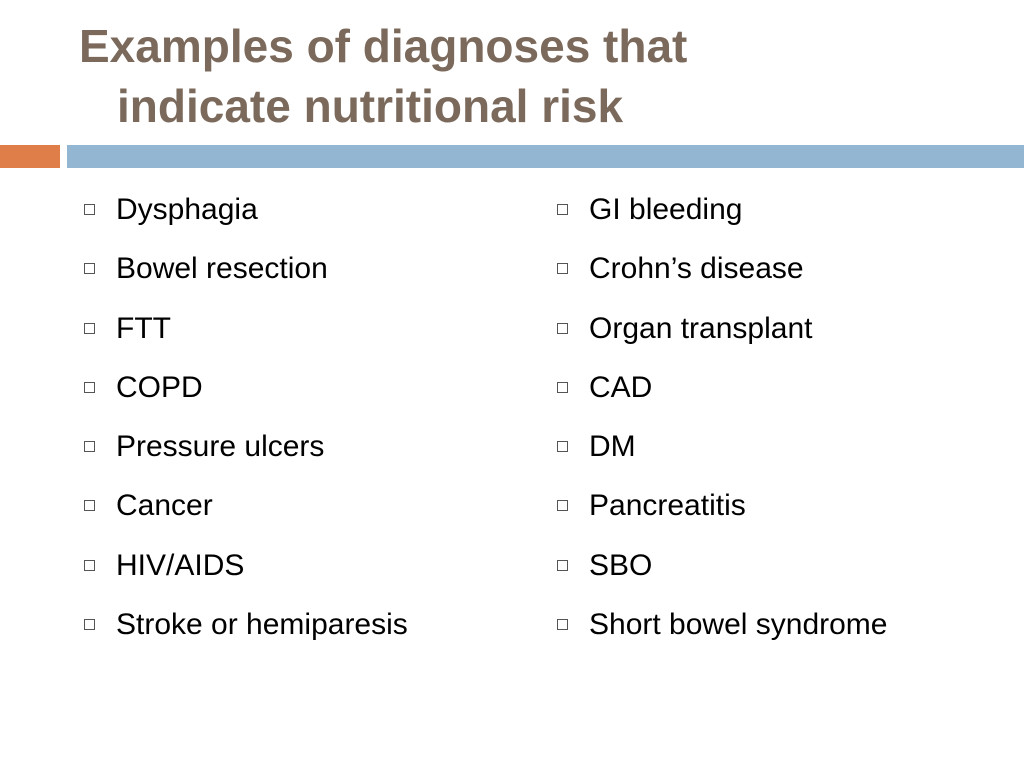 The height and width of the screenshot is (768, 1024). Describe the element at coordinates (545, 156) in the screenshot. I see `accent-bar-blue` at that location.